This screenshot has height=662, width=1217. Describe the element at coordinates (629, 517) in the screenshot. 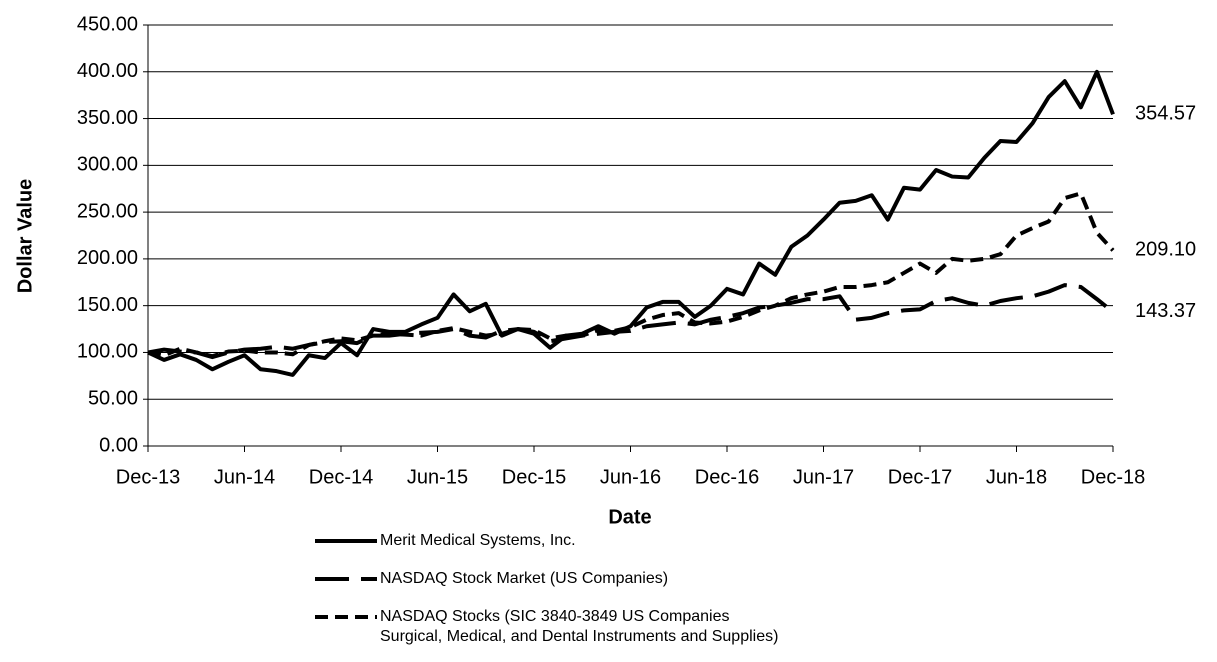

I see `x-axis-label: Date` at that location.